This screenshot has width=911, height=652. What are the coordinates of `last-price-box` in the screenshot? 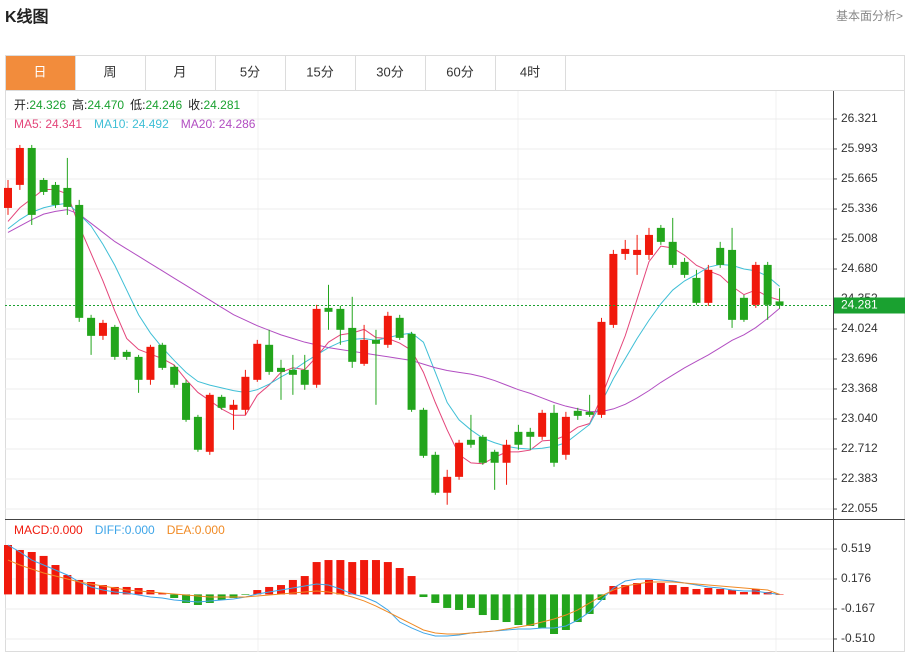 It's located at (869, 305).